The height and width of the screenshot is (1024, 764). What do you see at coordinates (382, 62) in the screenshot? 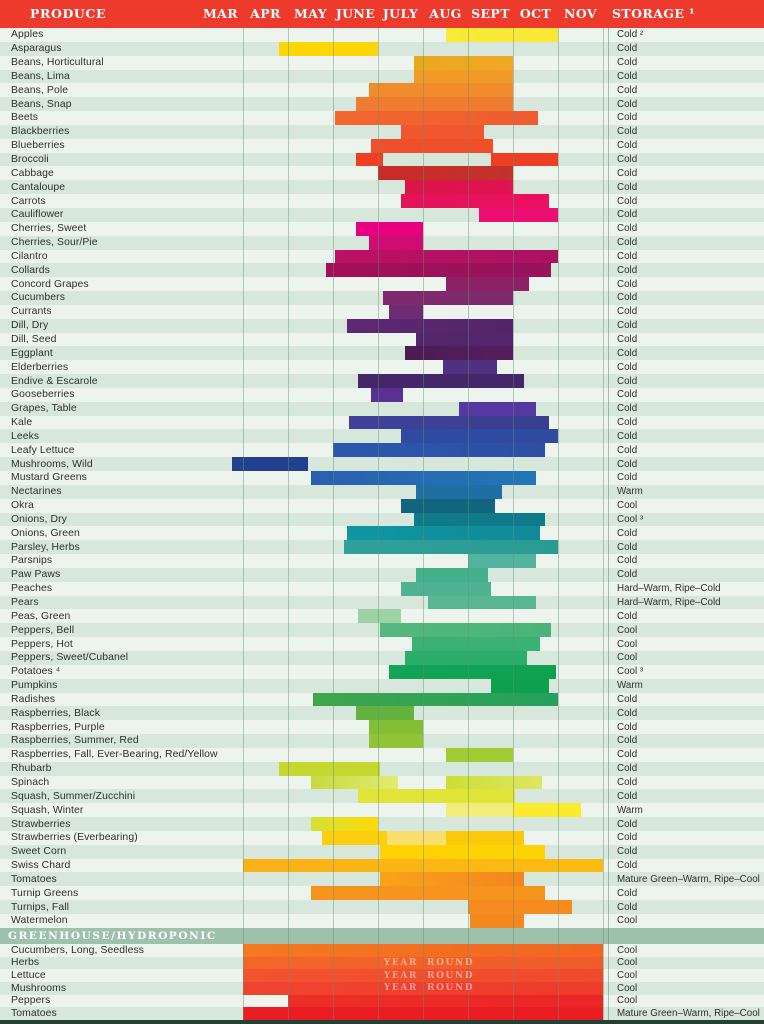
I see `produce-row: Beans, Horticultural Cold` at bounding box center [382, 62].